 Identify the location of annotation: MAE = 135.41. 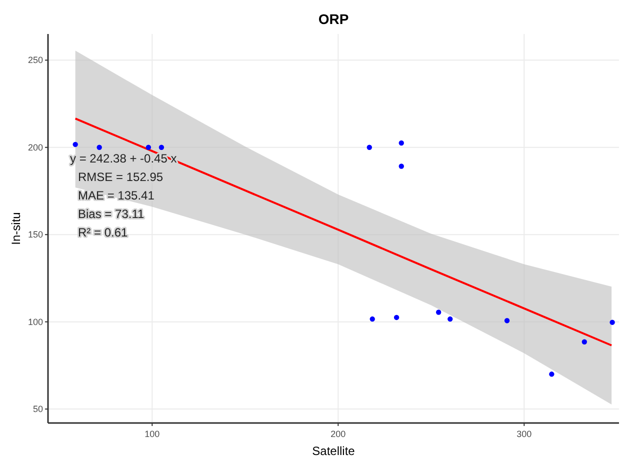
(116, 195).